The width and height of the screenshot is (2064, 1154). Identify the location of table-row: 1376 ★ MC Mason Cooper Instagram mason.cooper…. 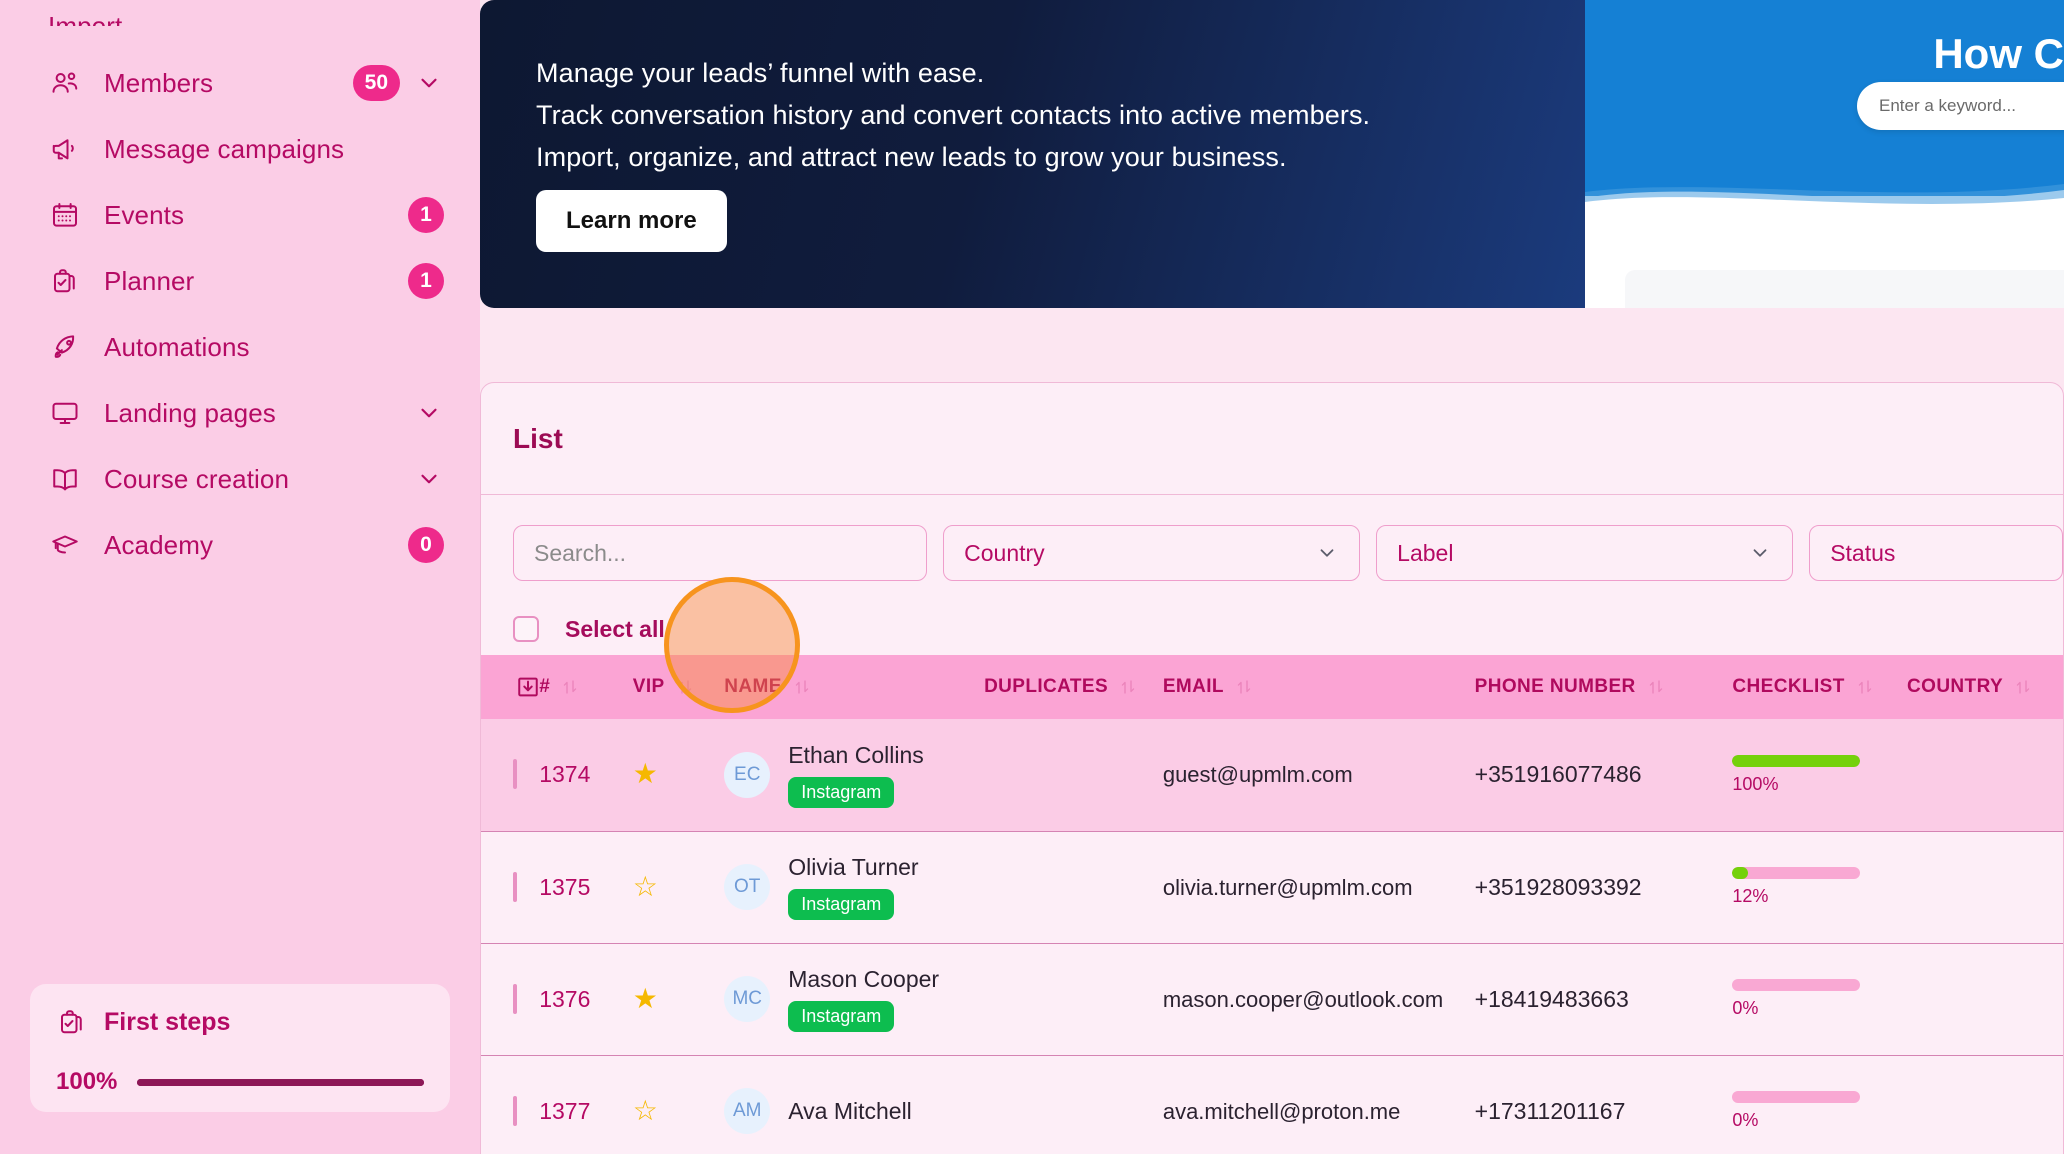
(1272, 999).